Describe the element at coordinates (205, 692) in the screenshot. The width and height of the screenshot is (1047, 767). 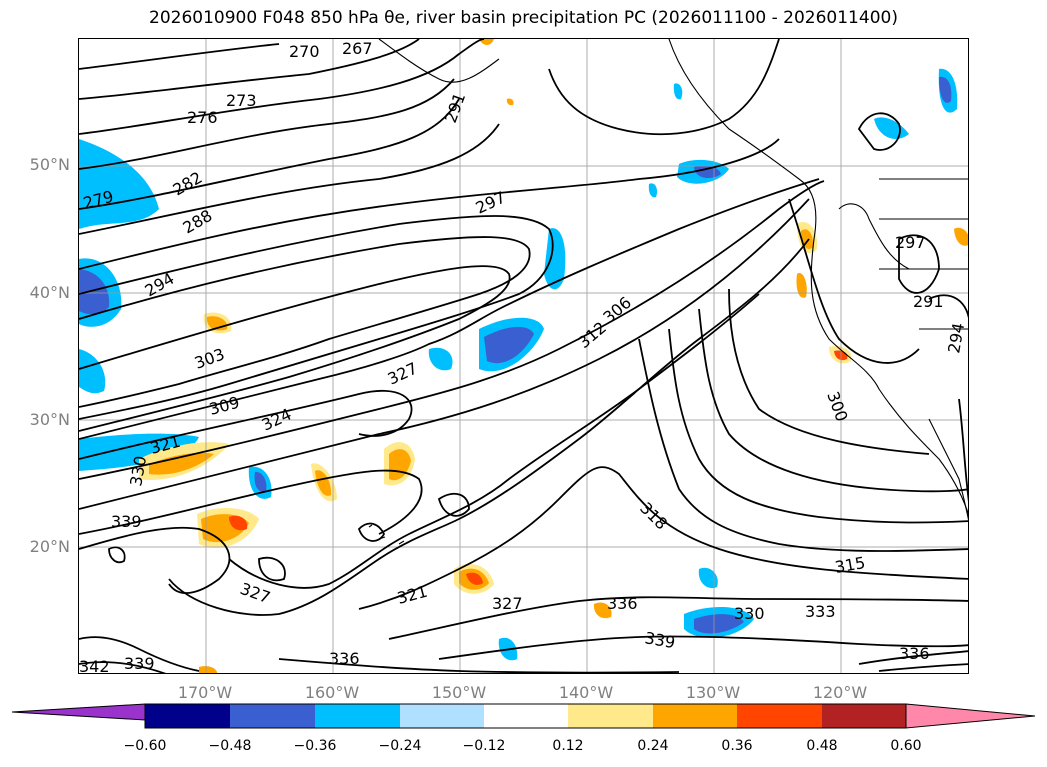
I see `lon-label-170w: 170°W` at that location.